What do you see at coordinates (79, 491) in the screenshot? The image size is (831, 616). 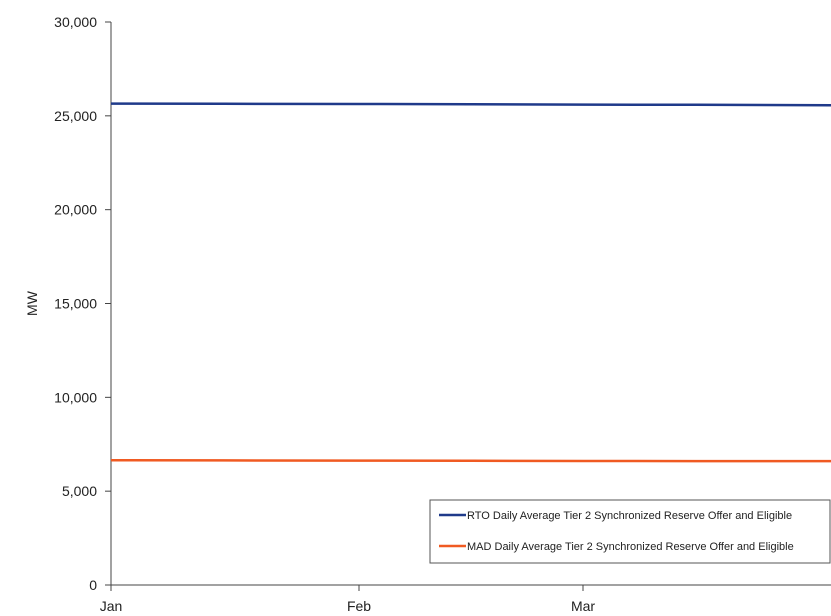 I see `y-tick-label: 5,000` at bounding box center [79, 491].